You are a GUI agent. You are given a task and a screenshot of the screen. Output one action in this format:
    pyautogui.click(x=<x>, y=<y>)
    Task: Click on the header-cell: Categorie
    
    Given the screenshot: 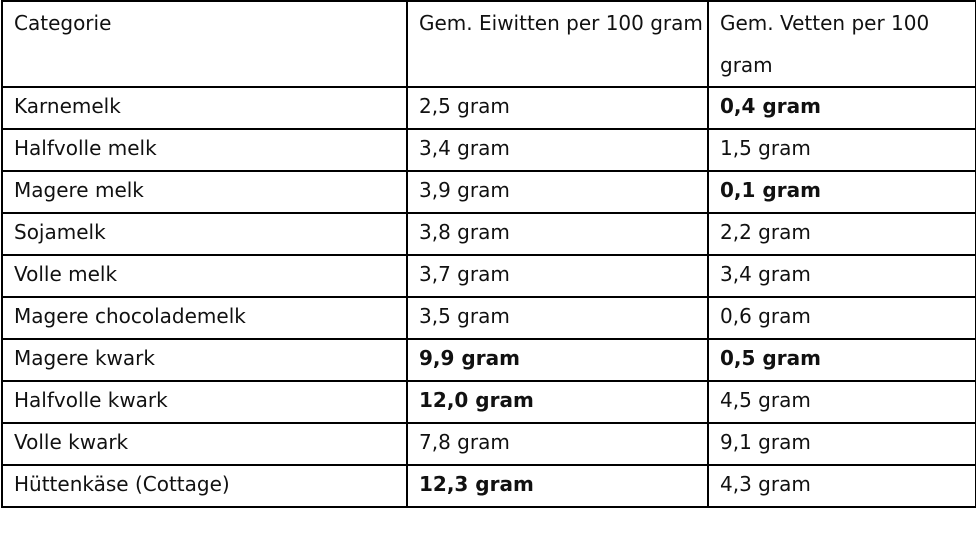 What is the action you would take?
    pyautogui.click(x=204, y=44)
    